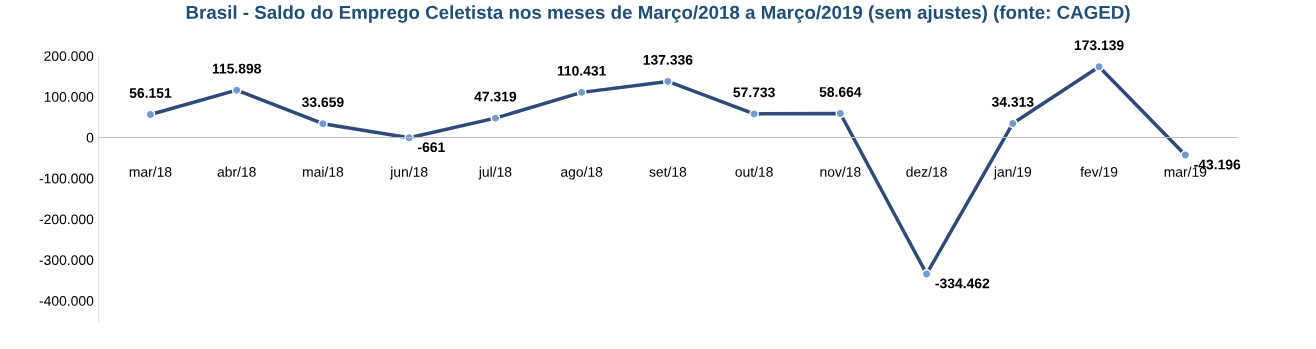  What do you see at coordinates (69, 96) in the screenshot?
I see `y-tick-label: 100.000` at bounding box center [69, 96].